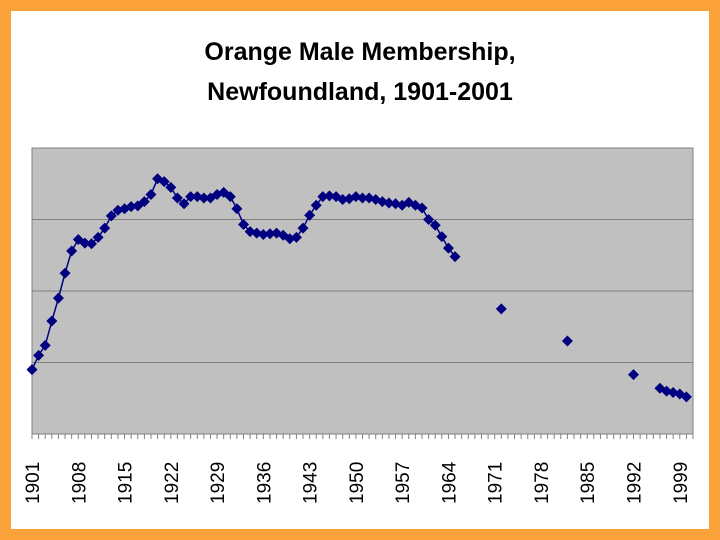 Image resolution: width=720 pixels, height=540 pixels. What do you see at coordinates (357, 483) in the screenshot?
I see `x-tick-label: 1950` at bounding box center [357, 483].